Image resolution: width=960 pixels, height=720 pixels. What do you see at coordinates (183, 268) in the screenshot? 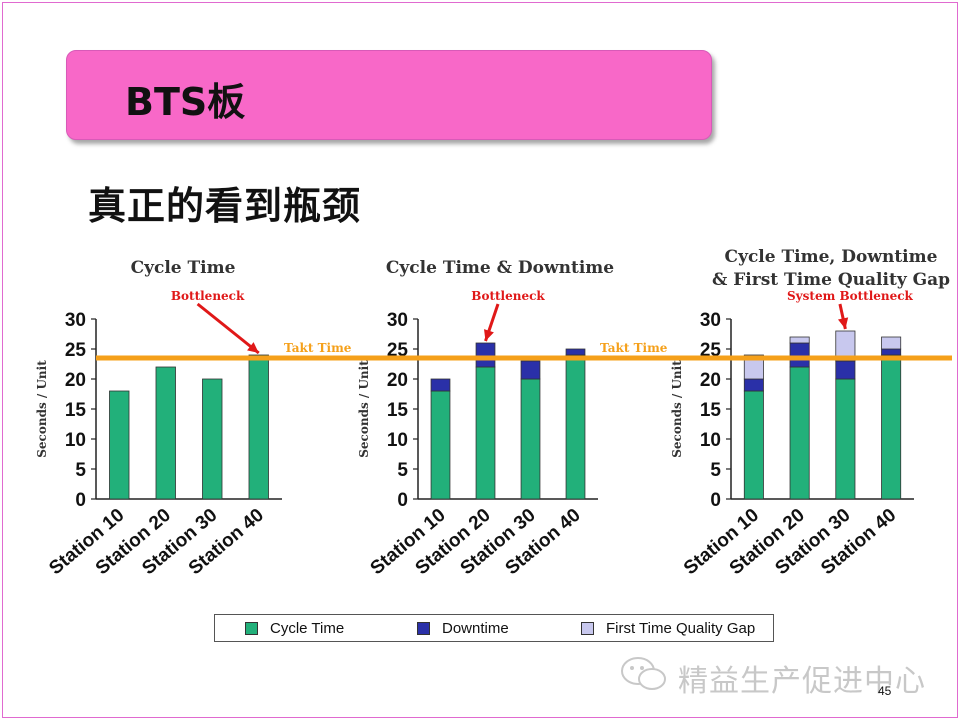
I see `chart-title: Cycle Time` at bounding box center [183, 268].